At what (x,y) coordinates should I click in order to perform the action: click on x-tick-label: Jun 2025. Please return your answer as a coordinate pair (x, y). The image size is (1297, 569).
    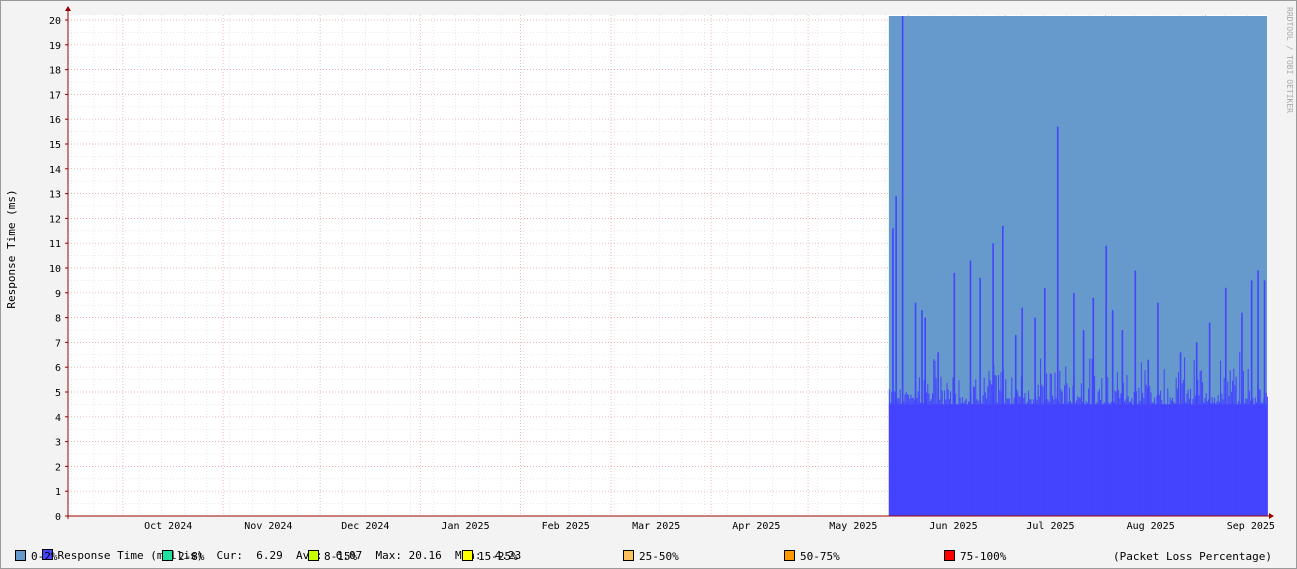
    Looking at the image, I should click on (953, 526).